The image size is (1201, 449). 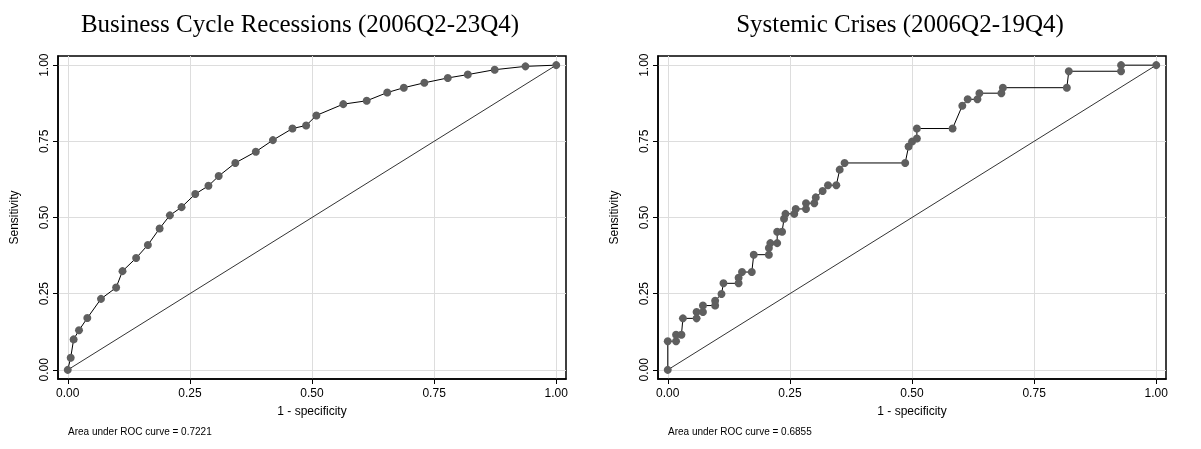 I want to click on chart-title: Business Cycle Recessions (2006Q2-23Q4), so click(x=300, y=24).